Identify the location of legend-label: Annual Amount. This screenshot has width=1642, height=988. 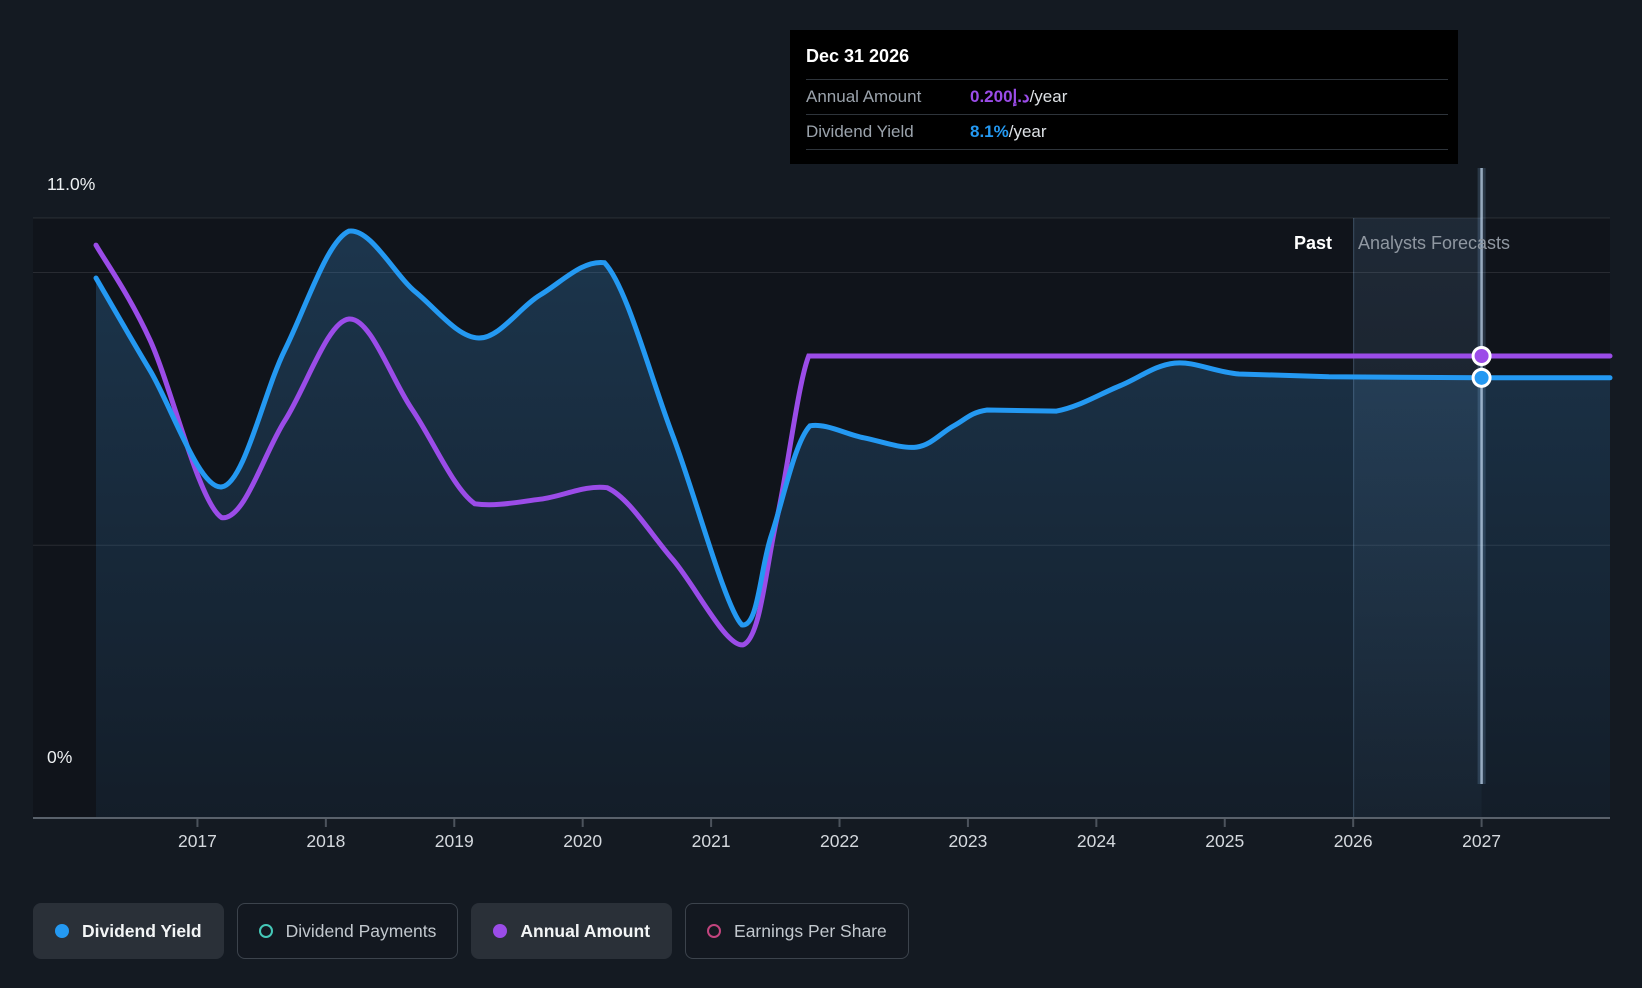
(585, 930).